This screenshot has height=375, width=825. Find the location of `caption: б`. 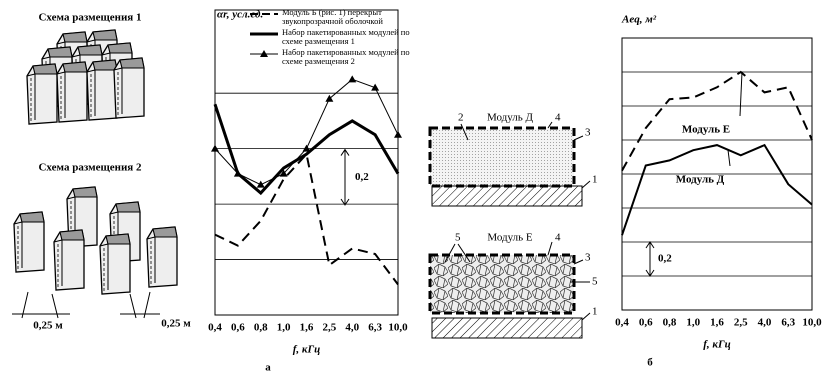

caption: б is located at coordinates (650, 363).